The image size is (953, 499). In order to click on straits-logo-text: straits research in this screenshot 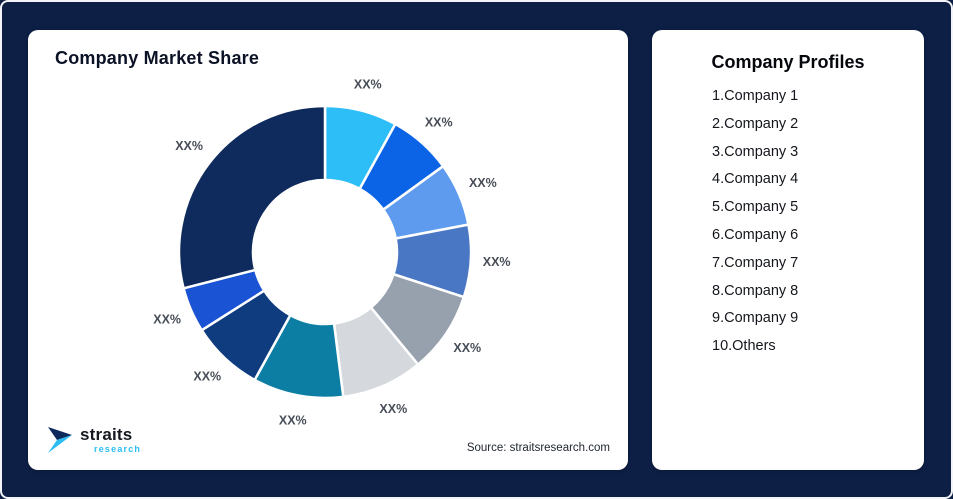, I will do `click(110, 440)`.